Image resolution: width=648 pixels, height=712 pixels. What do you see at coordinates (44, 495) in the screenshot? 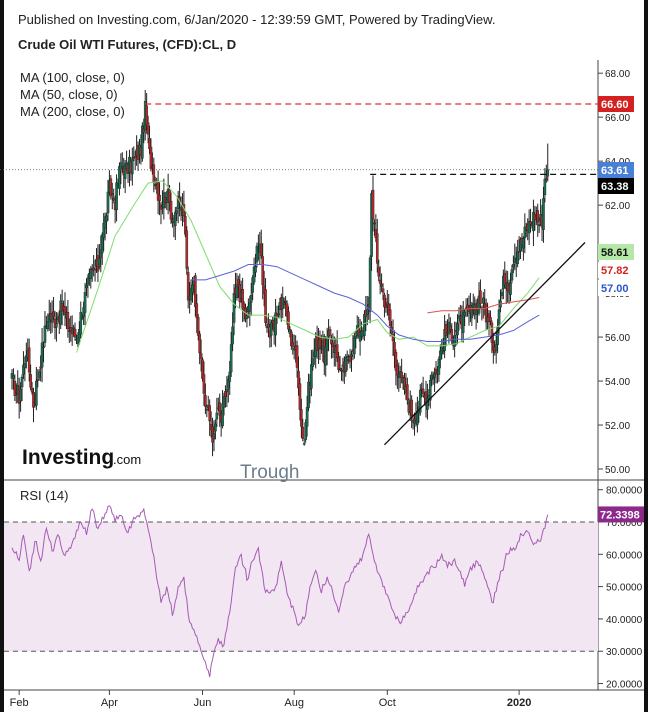
I see `rsi-label: RSI (14)` at bounding box center [44, 495].